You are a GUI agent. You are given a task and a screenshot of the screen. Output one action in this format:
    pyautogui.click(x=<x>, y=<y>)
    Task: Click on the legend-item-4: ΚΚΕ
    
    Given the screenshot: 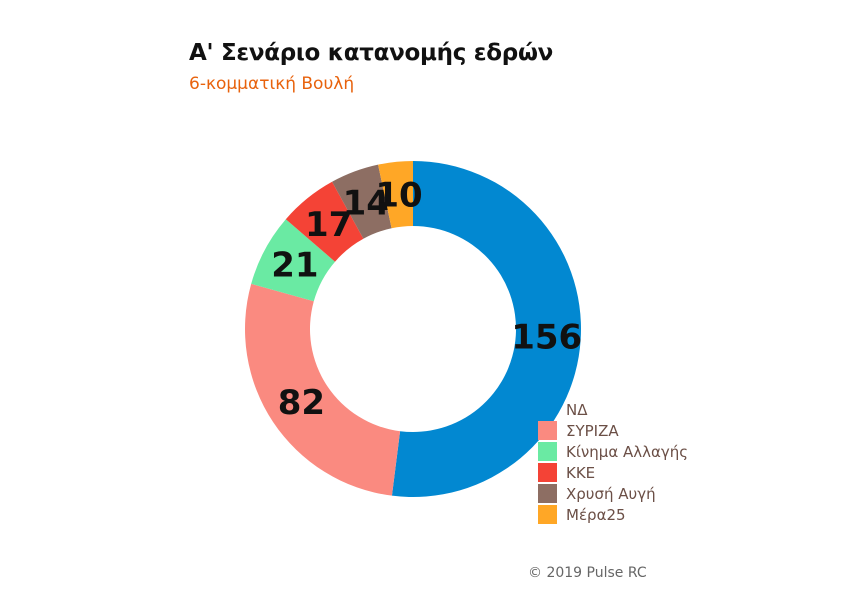 What is the action you would take?
    pyautogui.click(x=613, y=472)
    